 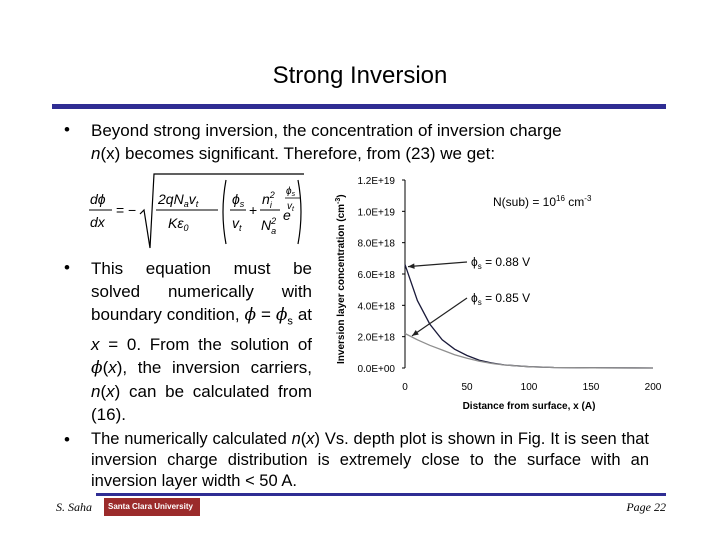 What do you see at coordinates (214, 368) in the screenshot?
I see `b2-text-6: ), the inversion carriers,` at bounding box center [214, 368].